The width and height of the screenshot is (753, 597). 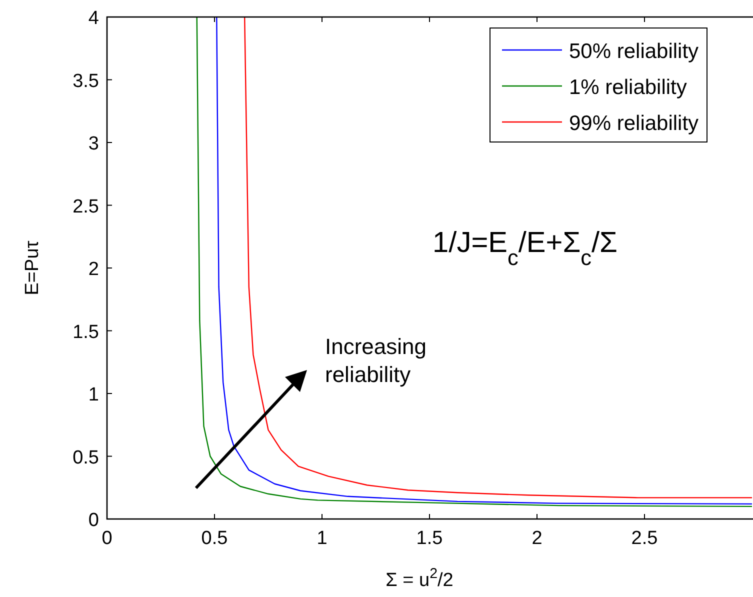 I want to click on x-tick-label: 0, so click(x=107, y=538).